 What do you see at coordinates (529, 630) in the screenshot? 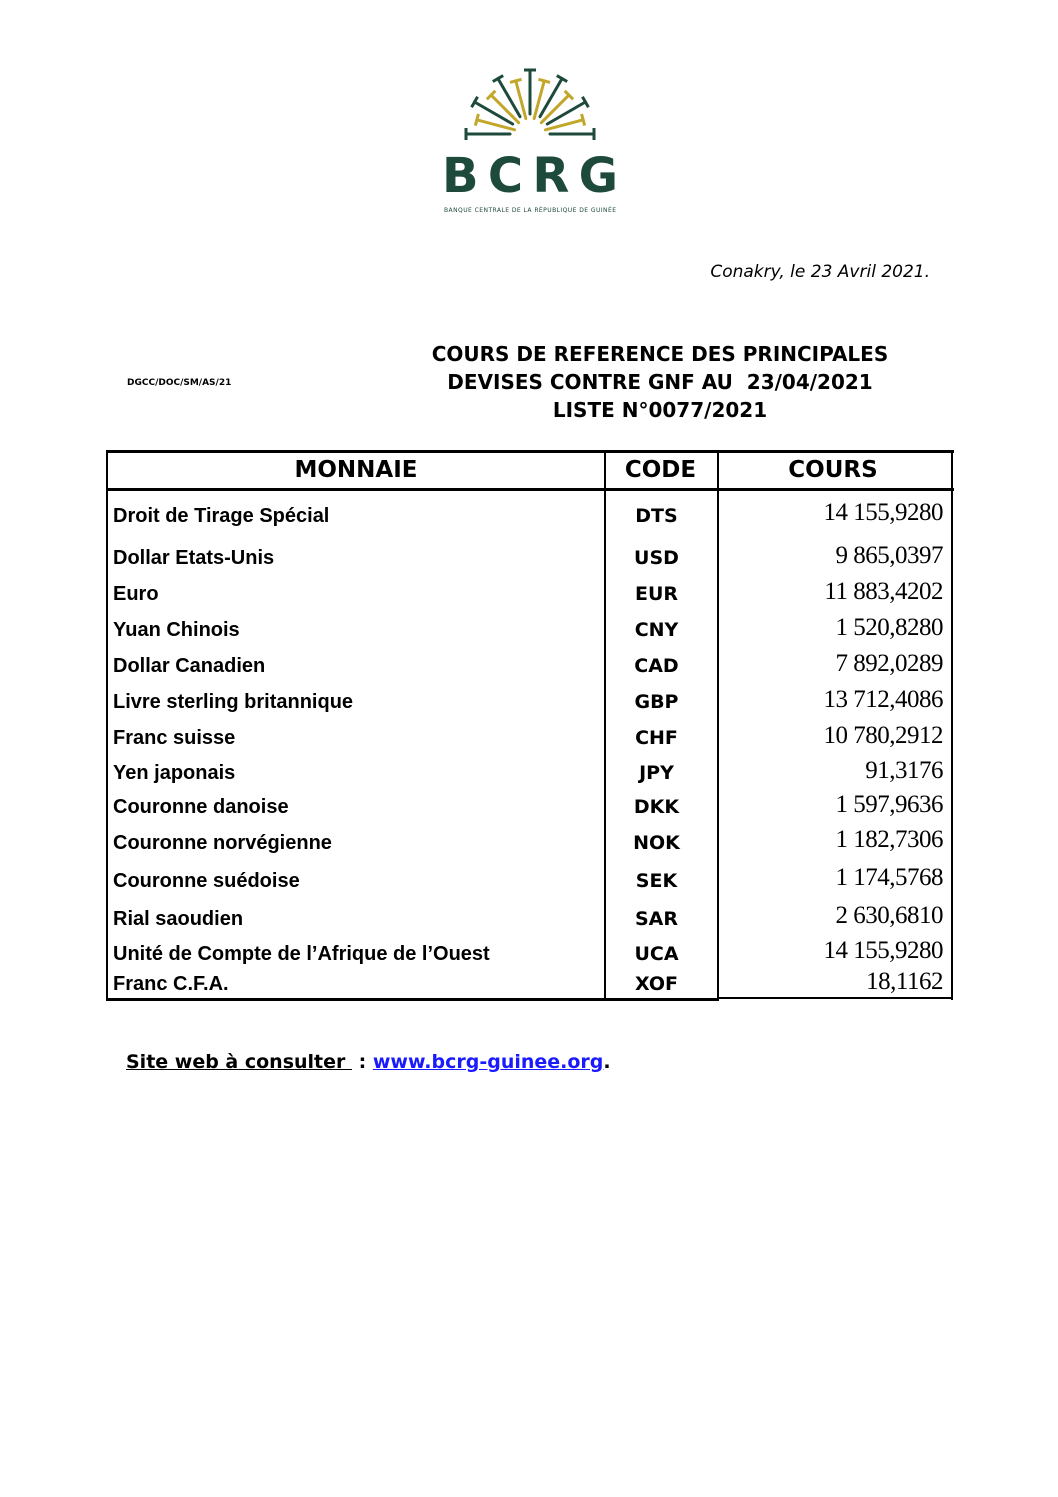
I see `table-row: Yuan Chinois CNY 1 520,8280` at bounding box center [529, 630].